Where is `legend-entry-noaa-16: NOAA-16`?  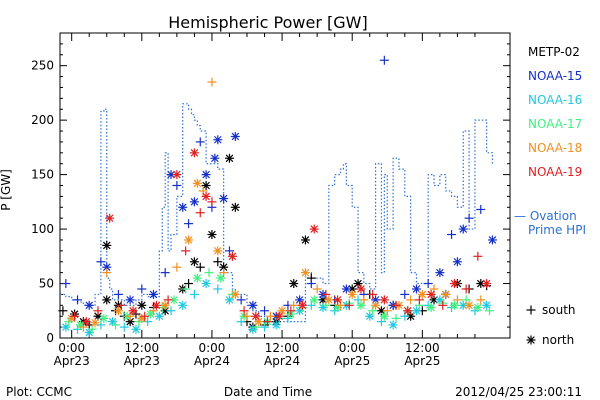
legend-entry-noaa-16: NOAA-16 is located at coordinates (555, 100).